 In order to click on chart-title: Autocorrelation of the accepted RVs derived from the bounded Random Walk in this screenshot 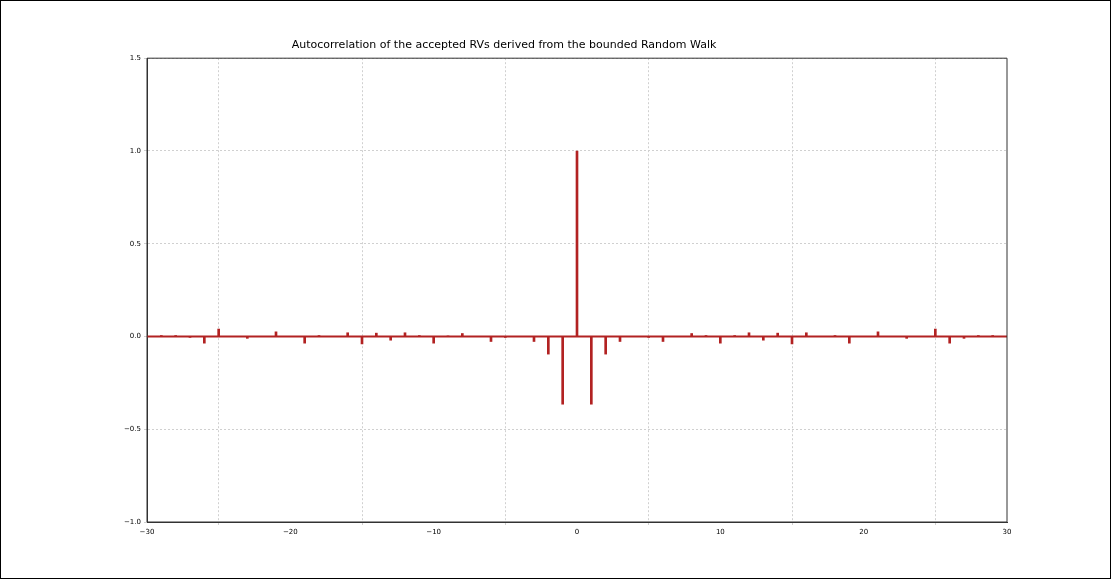, I will do `click(504, 45)`.